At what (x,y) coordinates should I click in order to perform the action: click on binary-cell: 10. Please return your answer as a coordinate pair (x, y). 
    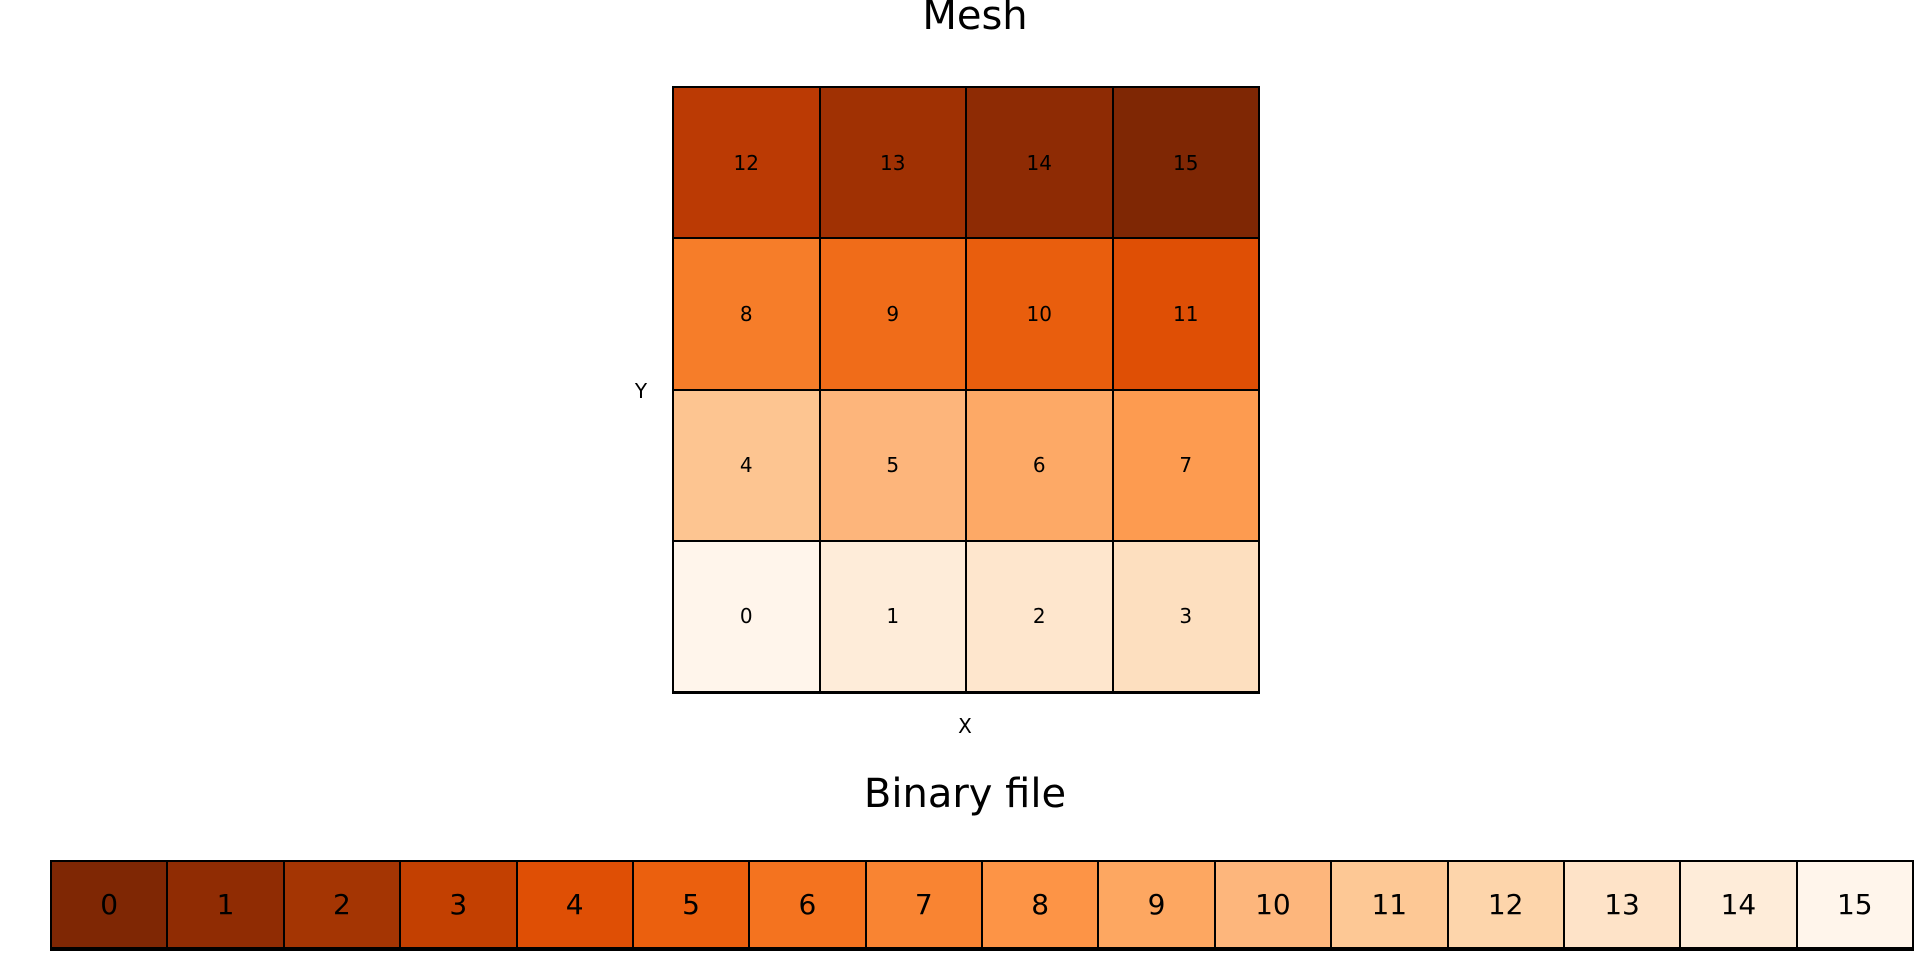
    Looking at the image, I should click on (1273, 904).